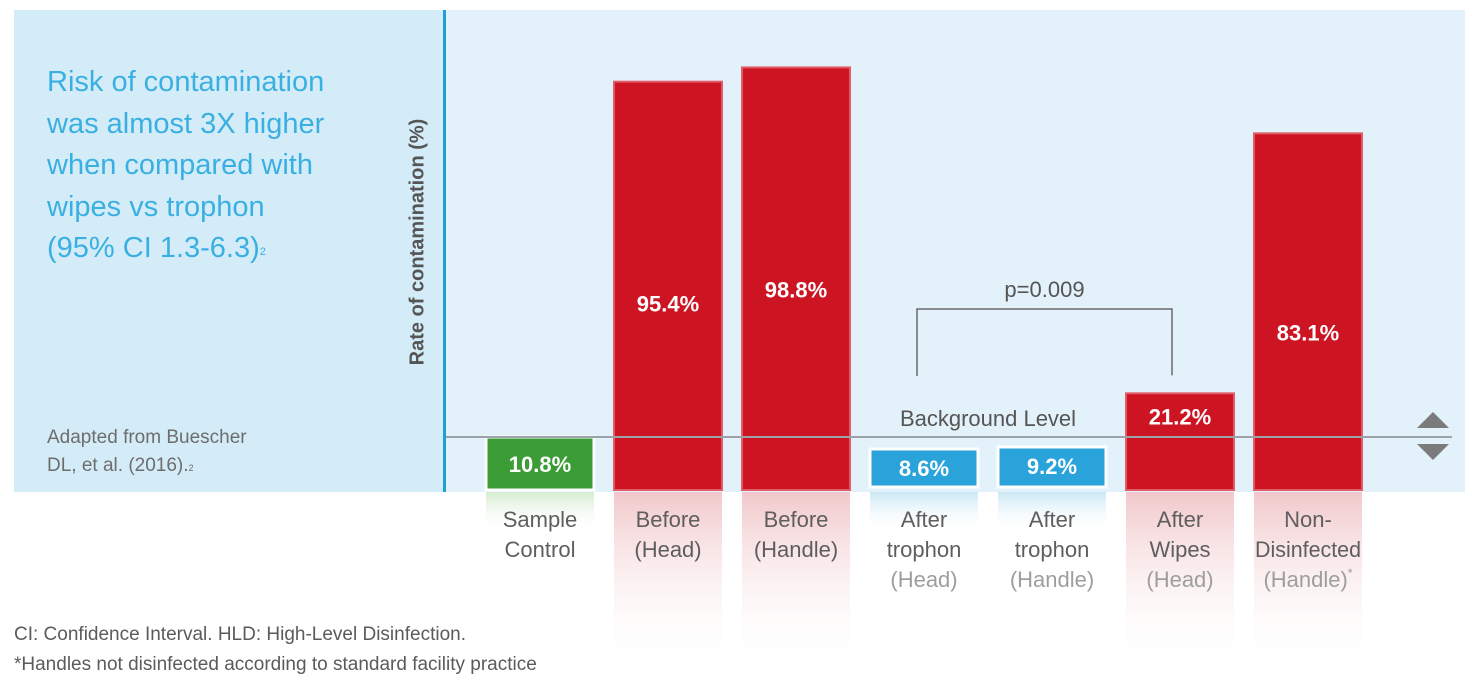  What do you see at coordinates (796, 289) in the screenshot?
I see `bar-value-label-2: 98.8%` at bounding box center [796, 289].